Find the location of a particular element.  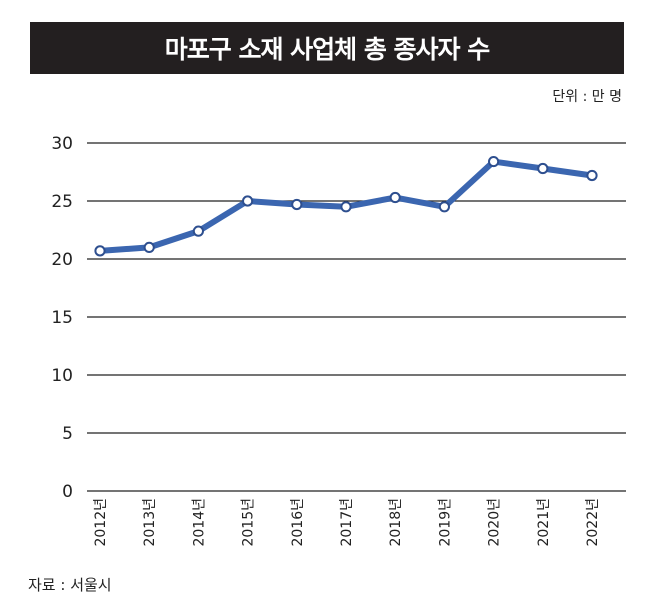

x-tick-label: 2016년 is located at coordinates (298, 522).